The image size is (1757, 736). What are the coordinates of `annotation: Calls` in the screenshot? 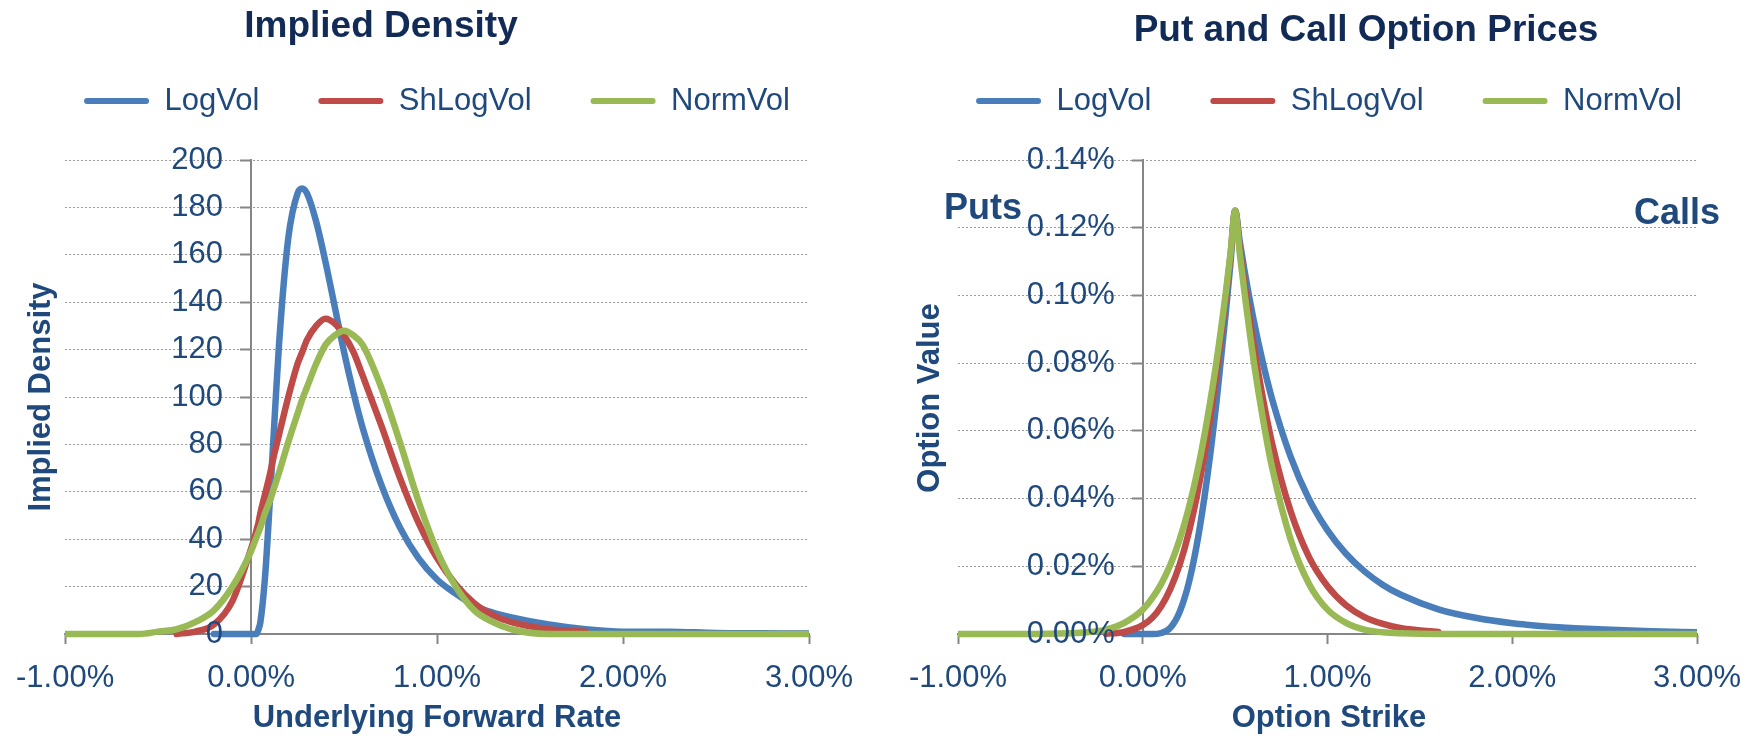 It's located at (1676, 211).